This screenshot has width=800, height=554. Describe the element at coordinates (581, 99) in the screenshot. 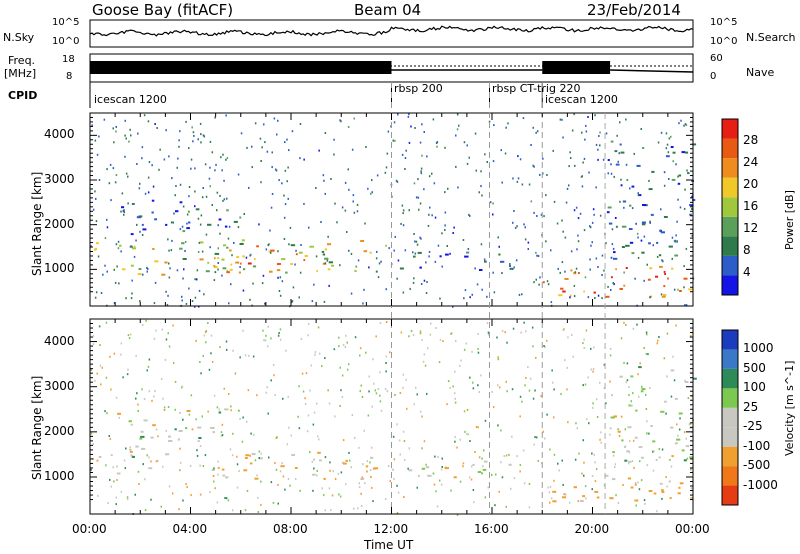

I see `cpid-mode-4: icescan 1200` at that location.